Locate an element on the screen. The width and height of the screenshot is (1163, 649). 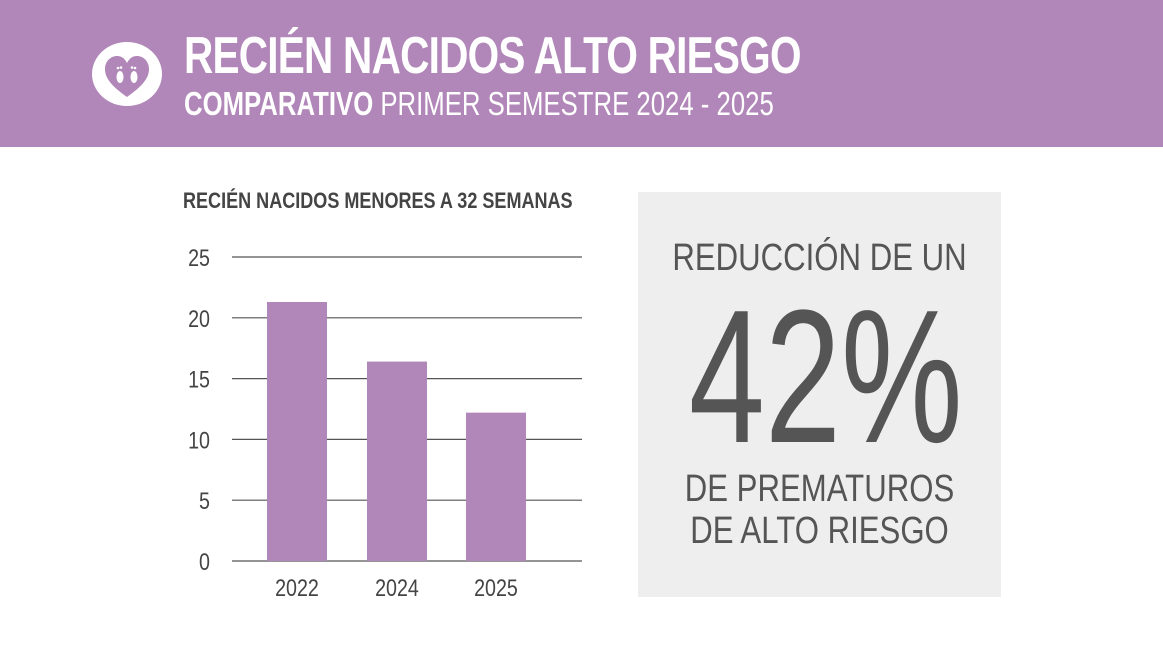
chart-title: RECIÉN NACIDOS MENORES A 32 SEMANAS is located at coordinates (378, 200).